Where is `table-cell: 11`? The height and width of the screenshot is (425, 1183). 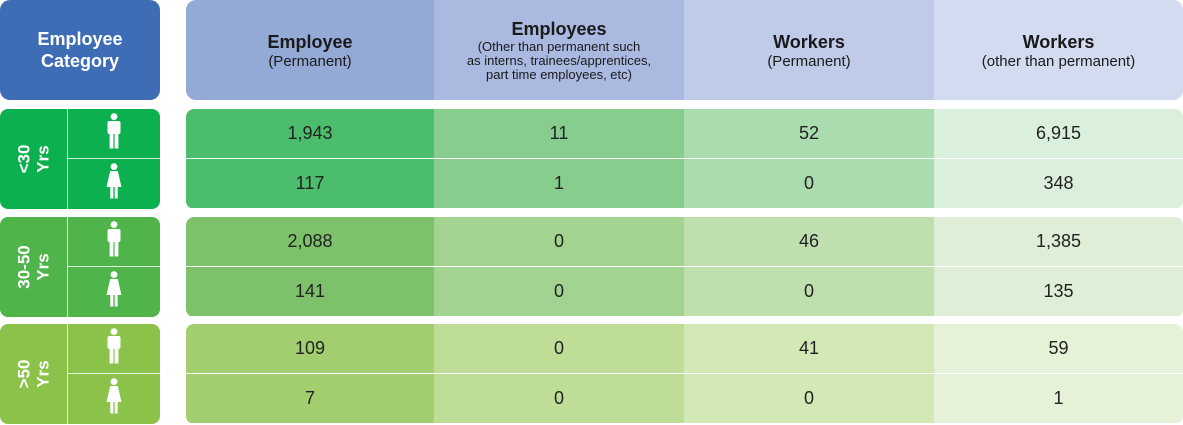 table-cell: 11 is located at coordinates (559, 133).